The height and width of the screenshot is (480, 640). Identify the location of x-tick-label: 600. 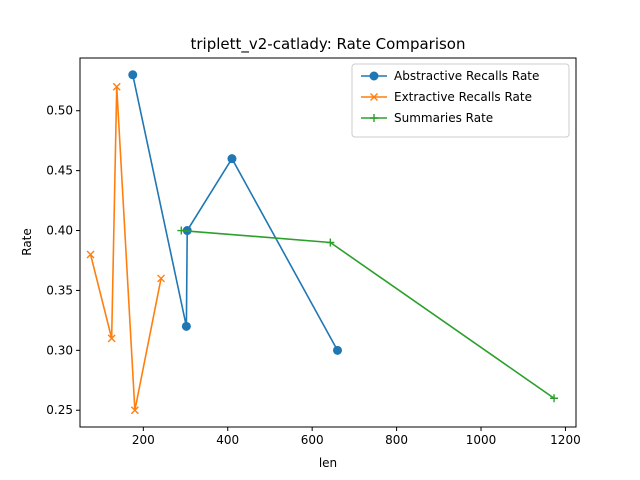
(312, 440).